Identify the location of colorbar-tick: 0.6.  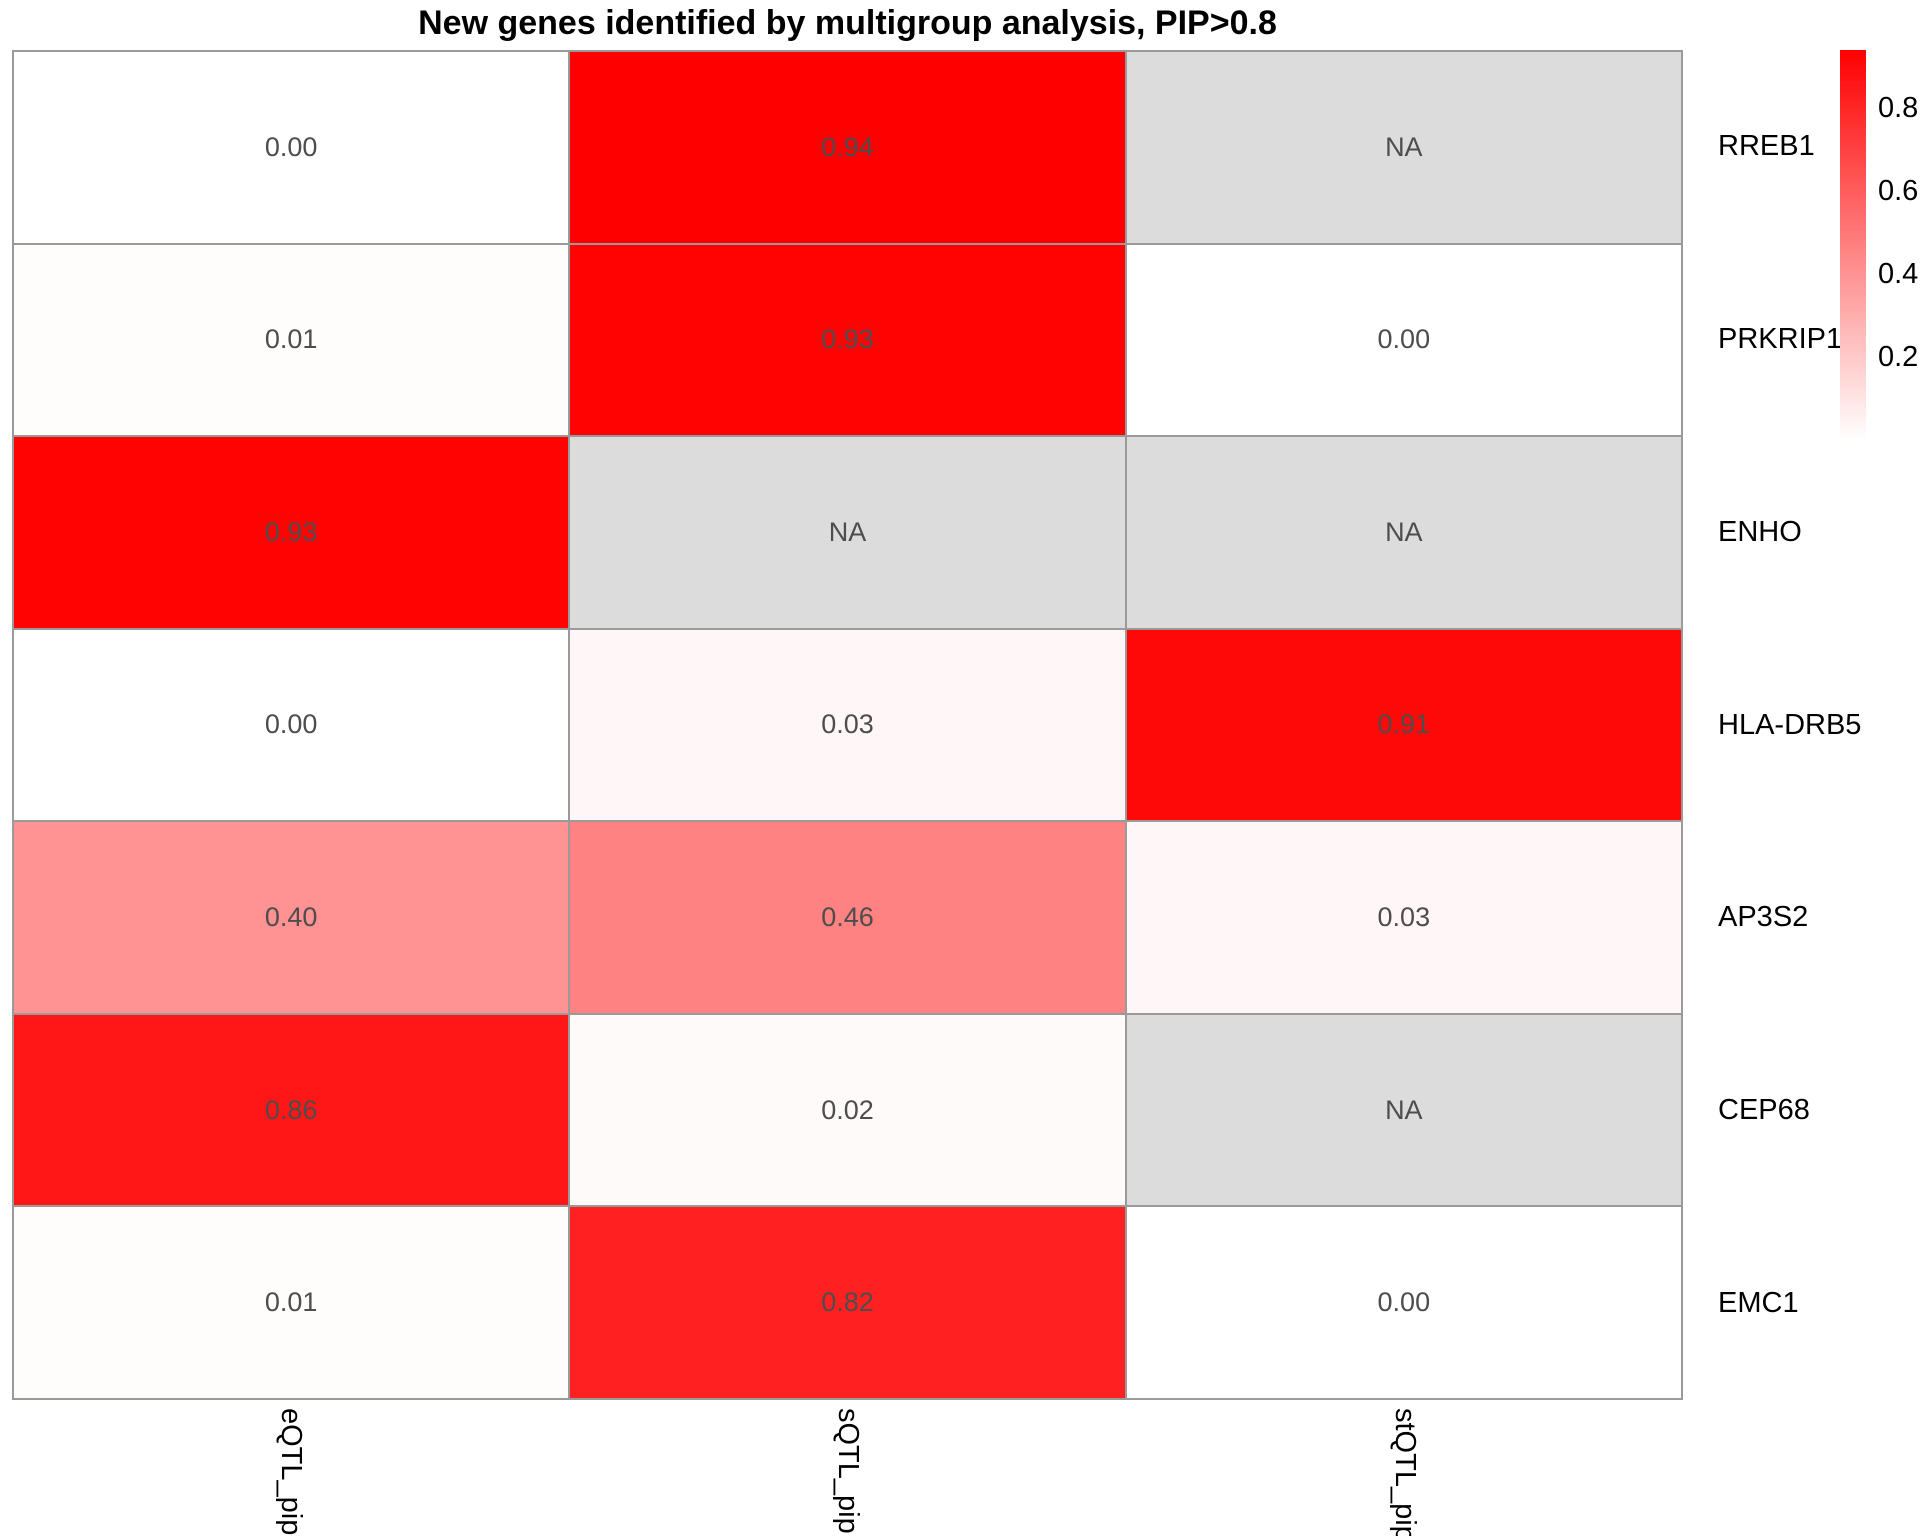
(1898, 191).